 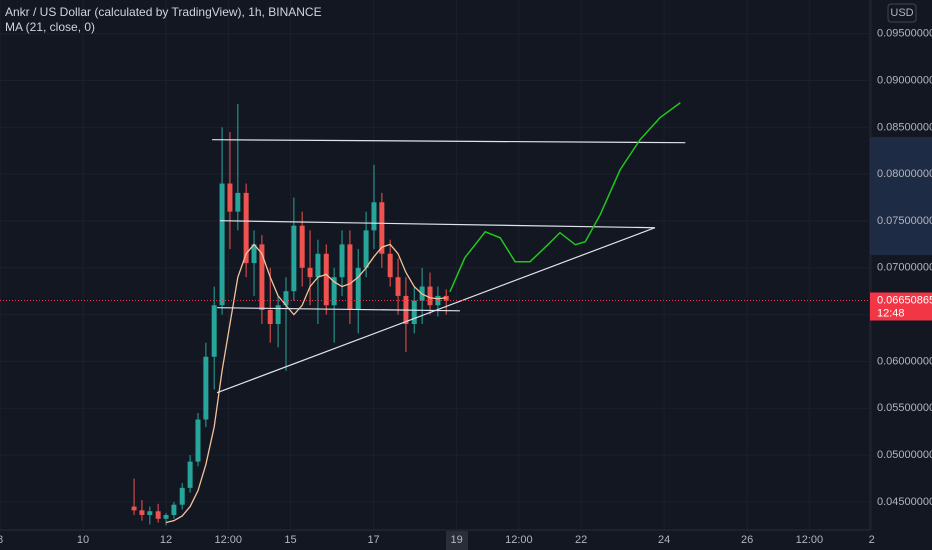 I want to click on currency-button, so click(x=902, y=13).